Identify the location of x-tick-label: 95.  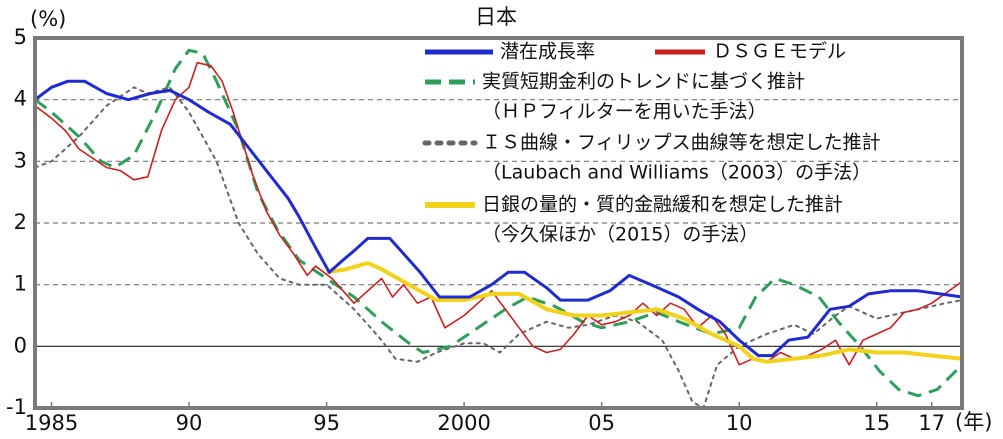
(326, 423).